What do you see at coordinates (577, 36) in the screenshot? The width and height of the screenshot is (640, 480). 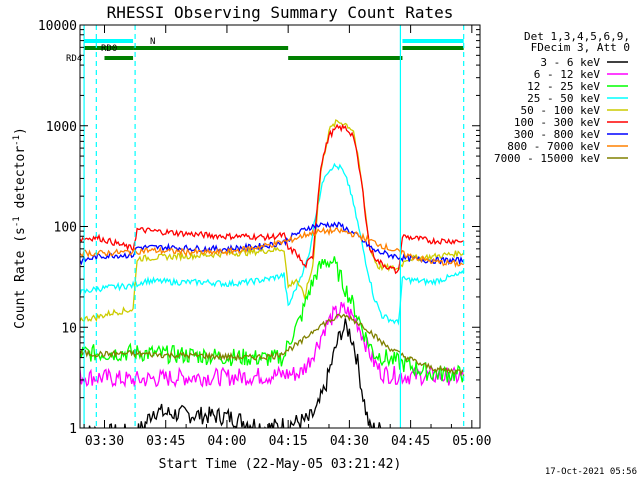 I see `legend-header-1: Det 1,3,4,5,6,9,` at bounding box center [577, 36].